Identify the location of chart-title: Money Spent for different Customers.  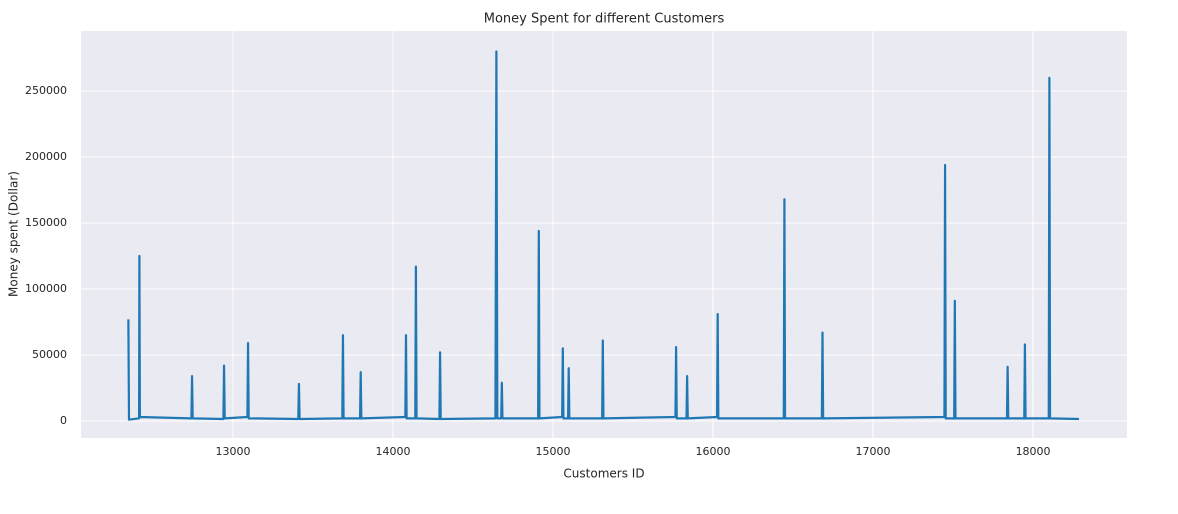
(604, 19).